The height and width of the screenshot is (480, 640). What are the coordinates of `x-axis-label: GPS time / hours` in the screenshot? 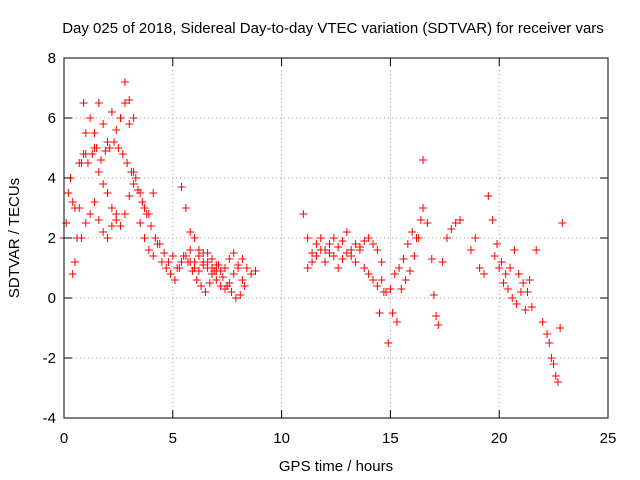 It's located at (336, 466).